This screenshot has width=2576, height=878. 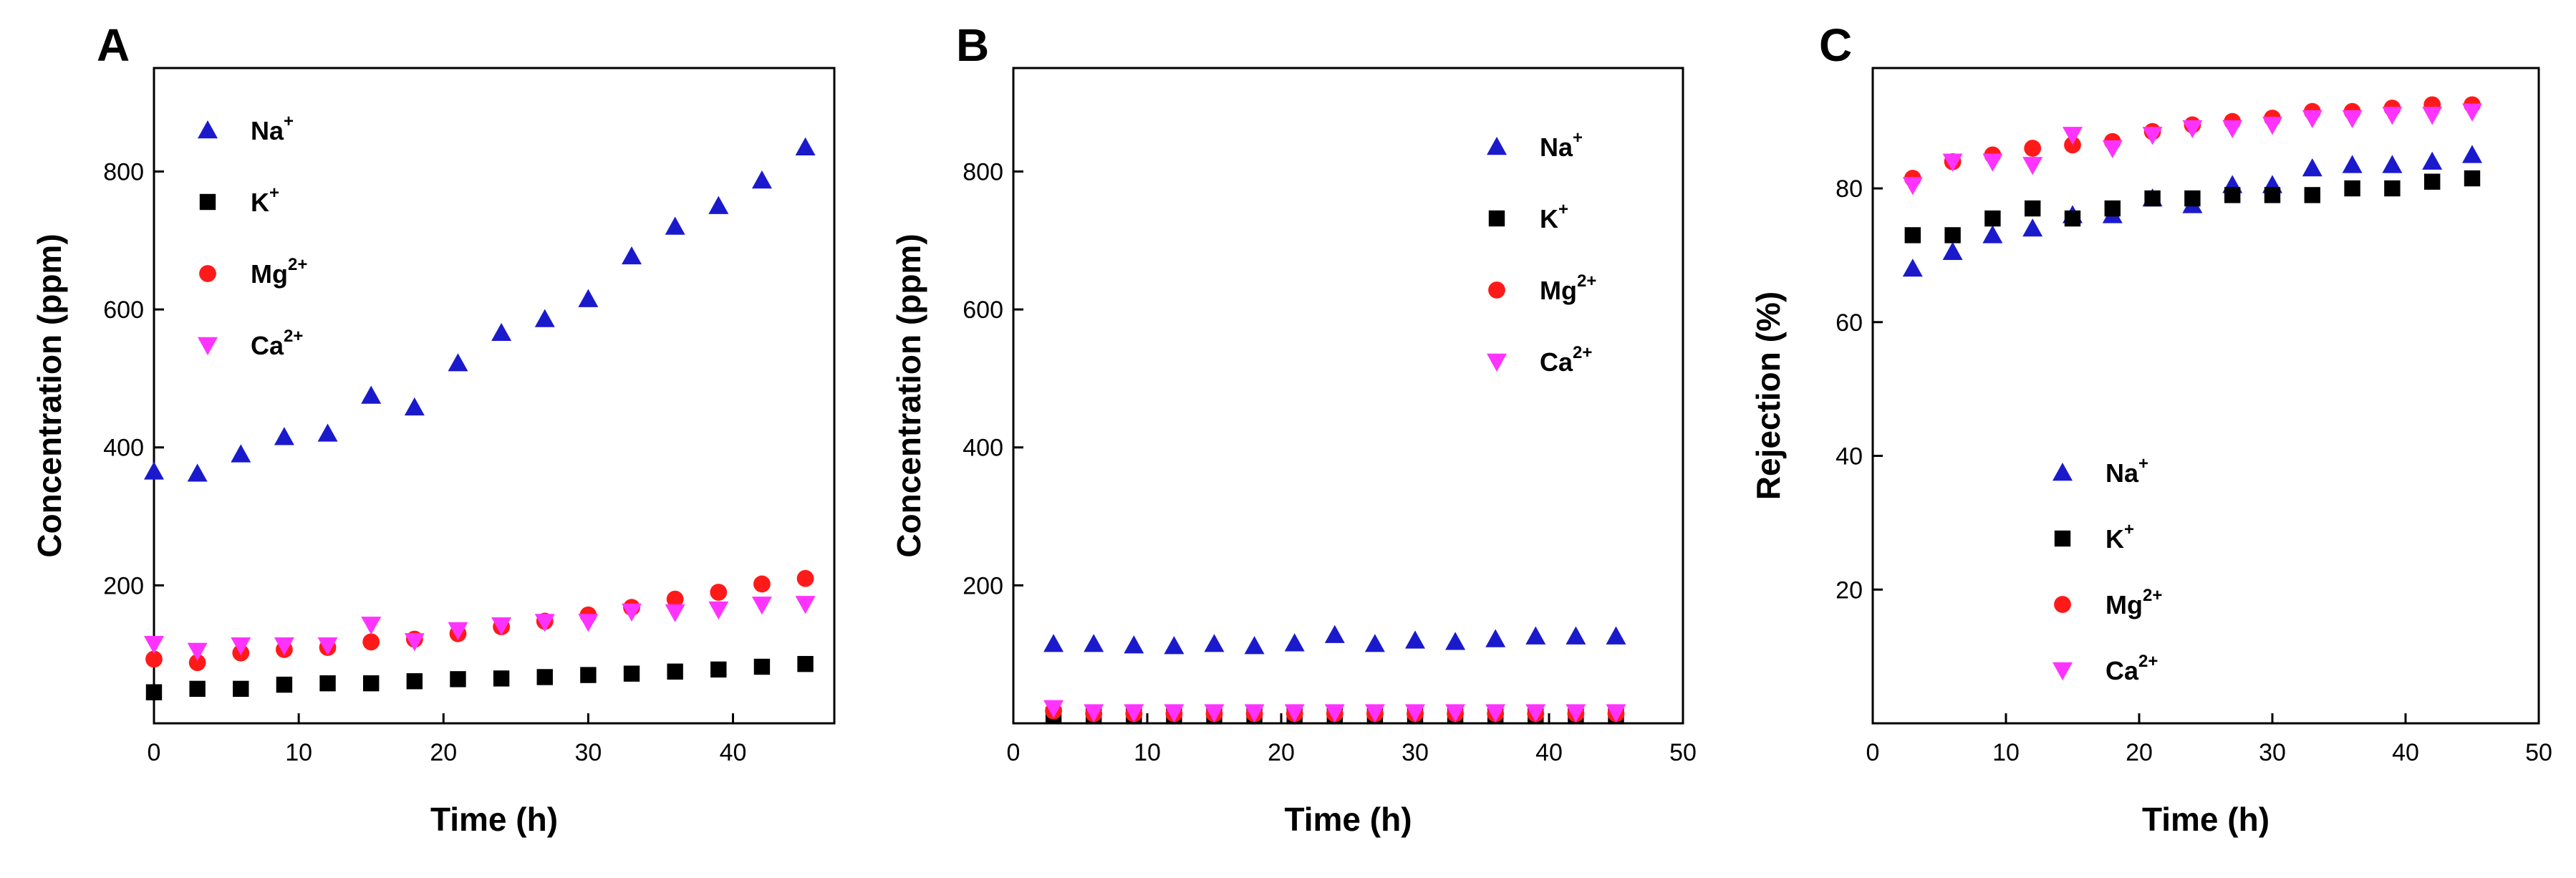 What do you see at coordinates (1554, 216) in the screenshot?
I see `legend-label-k: K+` at bounding box center [1554, 216].